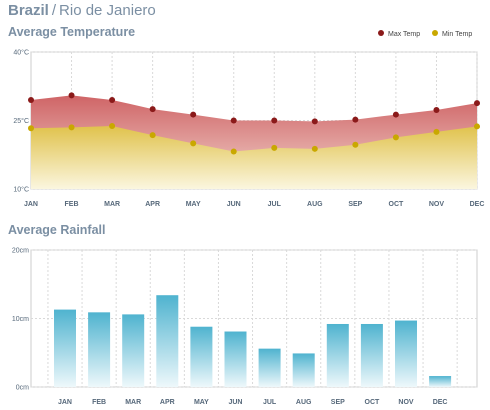 The width and height of the screenshot is (490, 410). I want to click on rainfall-bar-sep, so click(337, 355).